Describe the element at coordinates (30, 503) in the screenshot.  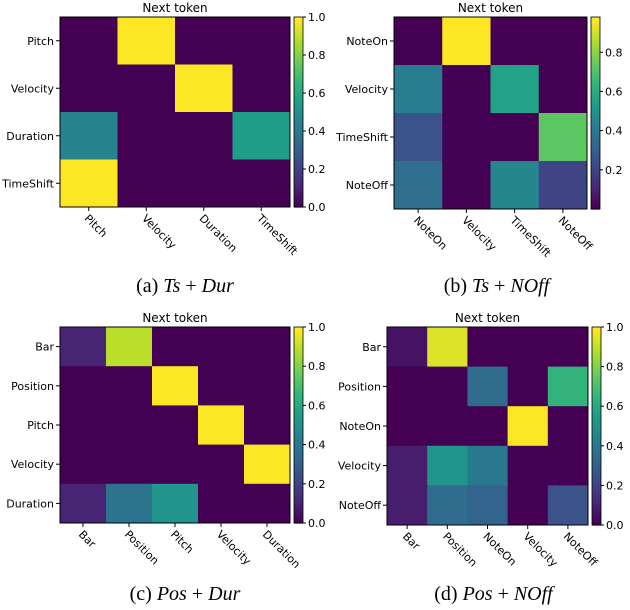
I see `y-tick-label: Duration` at that location.